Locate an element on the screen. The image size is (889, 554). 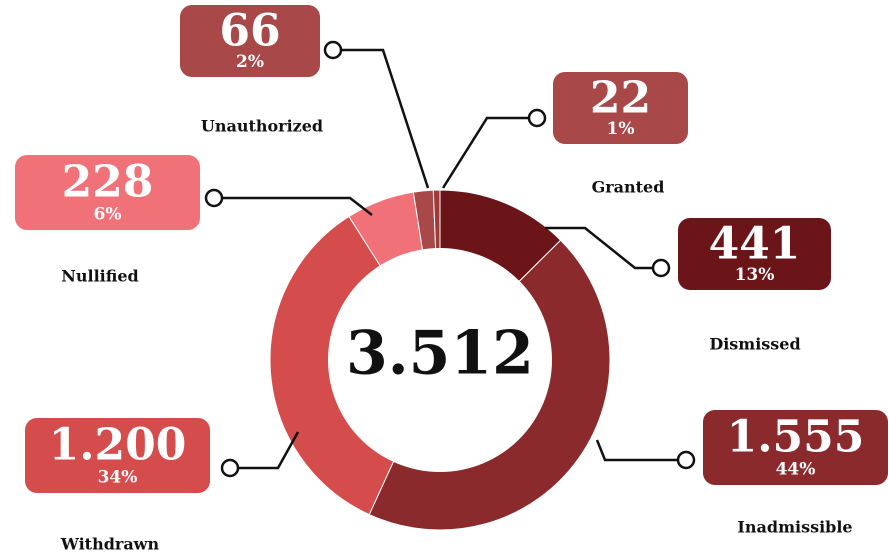
value-label: 441 is located at coordinates (755, 243).